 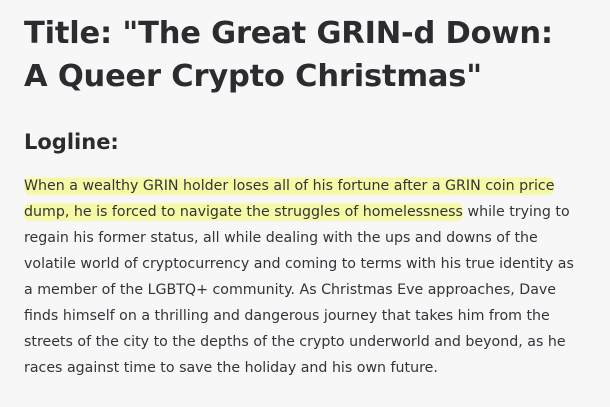 What do you see at coordinates (71, 142) in the screenshot?
I see `logline-heading: Logline:` at bounding box center [71, 142].